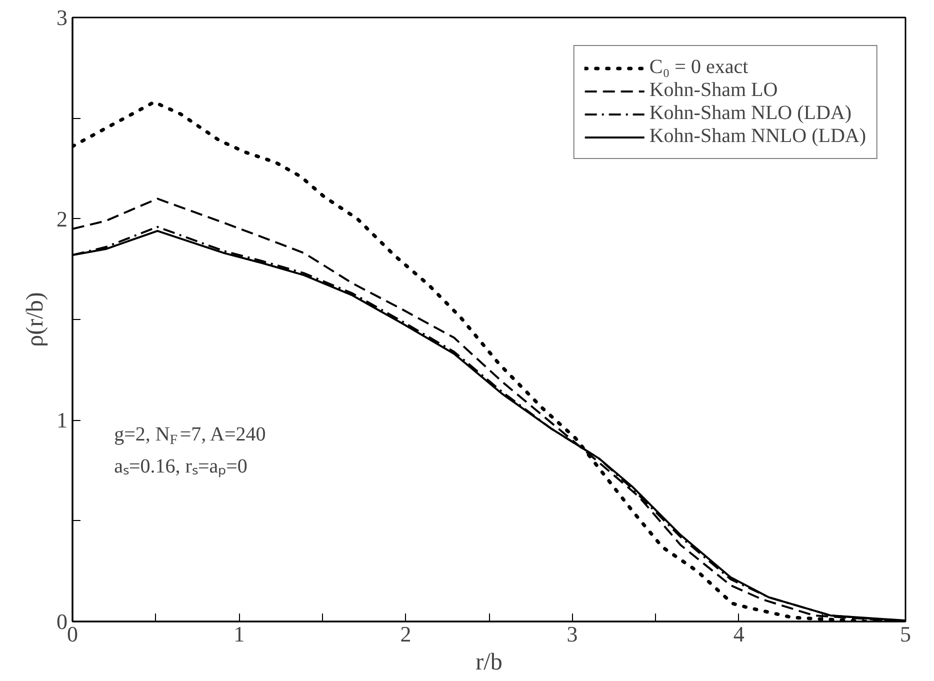 The height and width of the screenshot is (681, 934). Describe the element at coordinates (489, 663) in the screenshot. I see `x-axis-title: r/b` at that location.